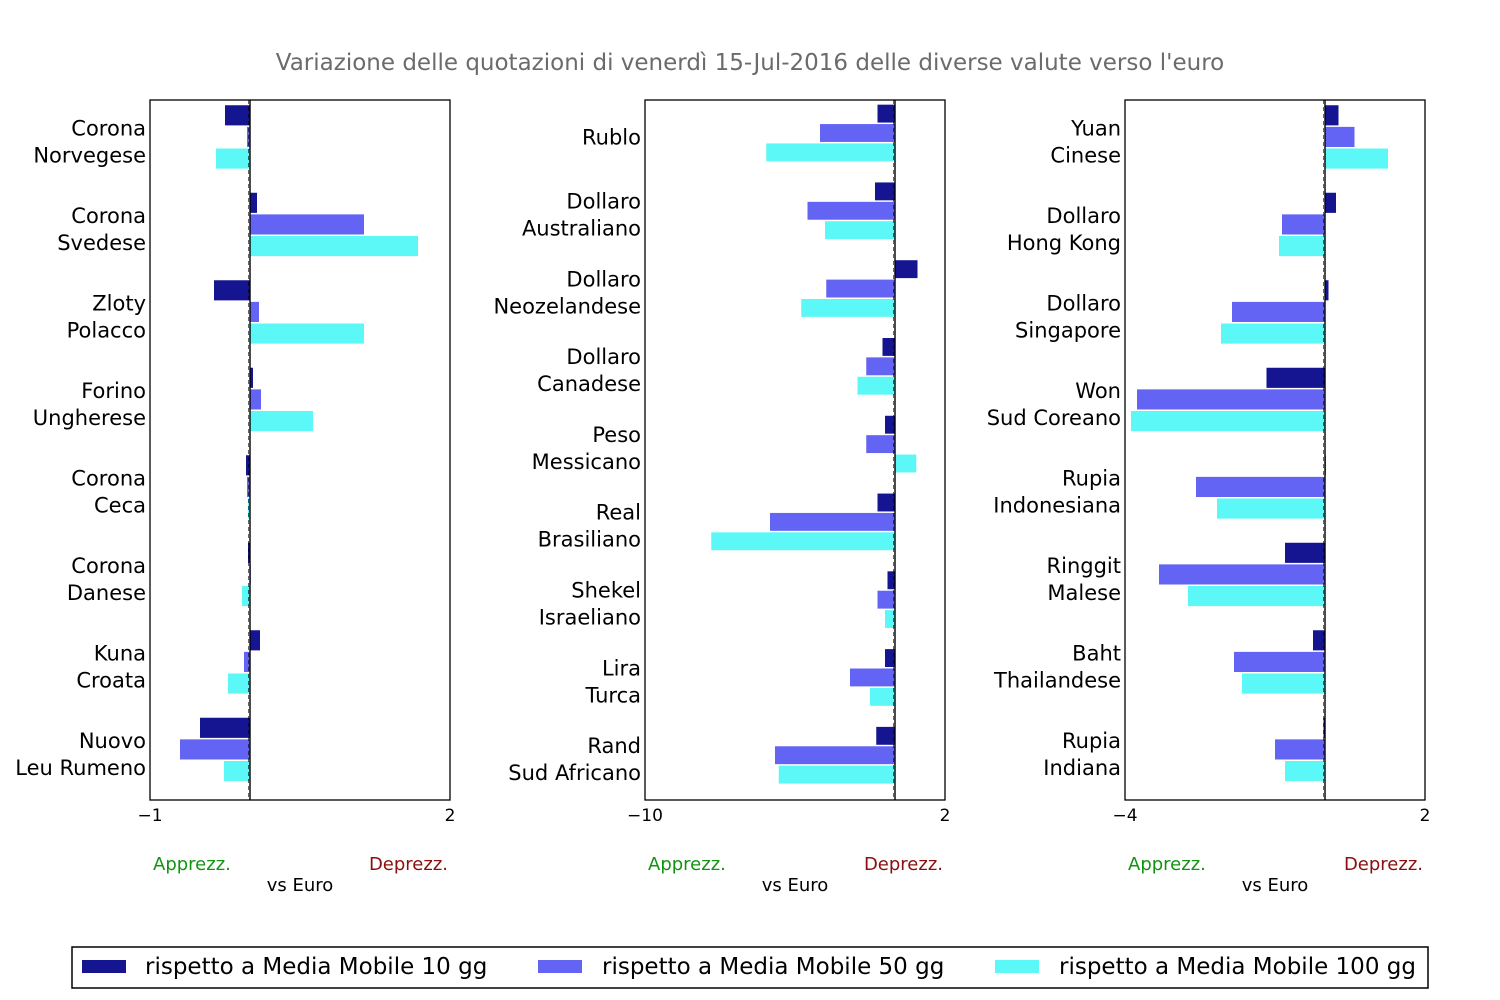 The width and height of the screenshot is (1500, 1000). I want to click on bar-1-4-s2, so click(906, 463).